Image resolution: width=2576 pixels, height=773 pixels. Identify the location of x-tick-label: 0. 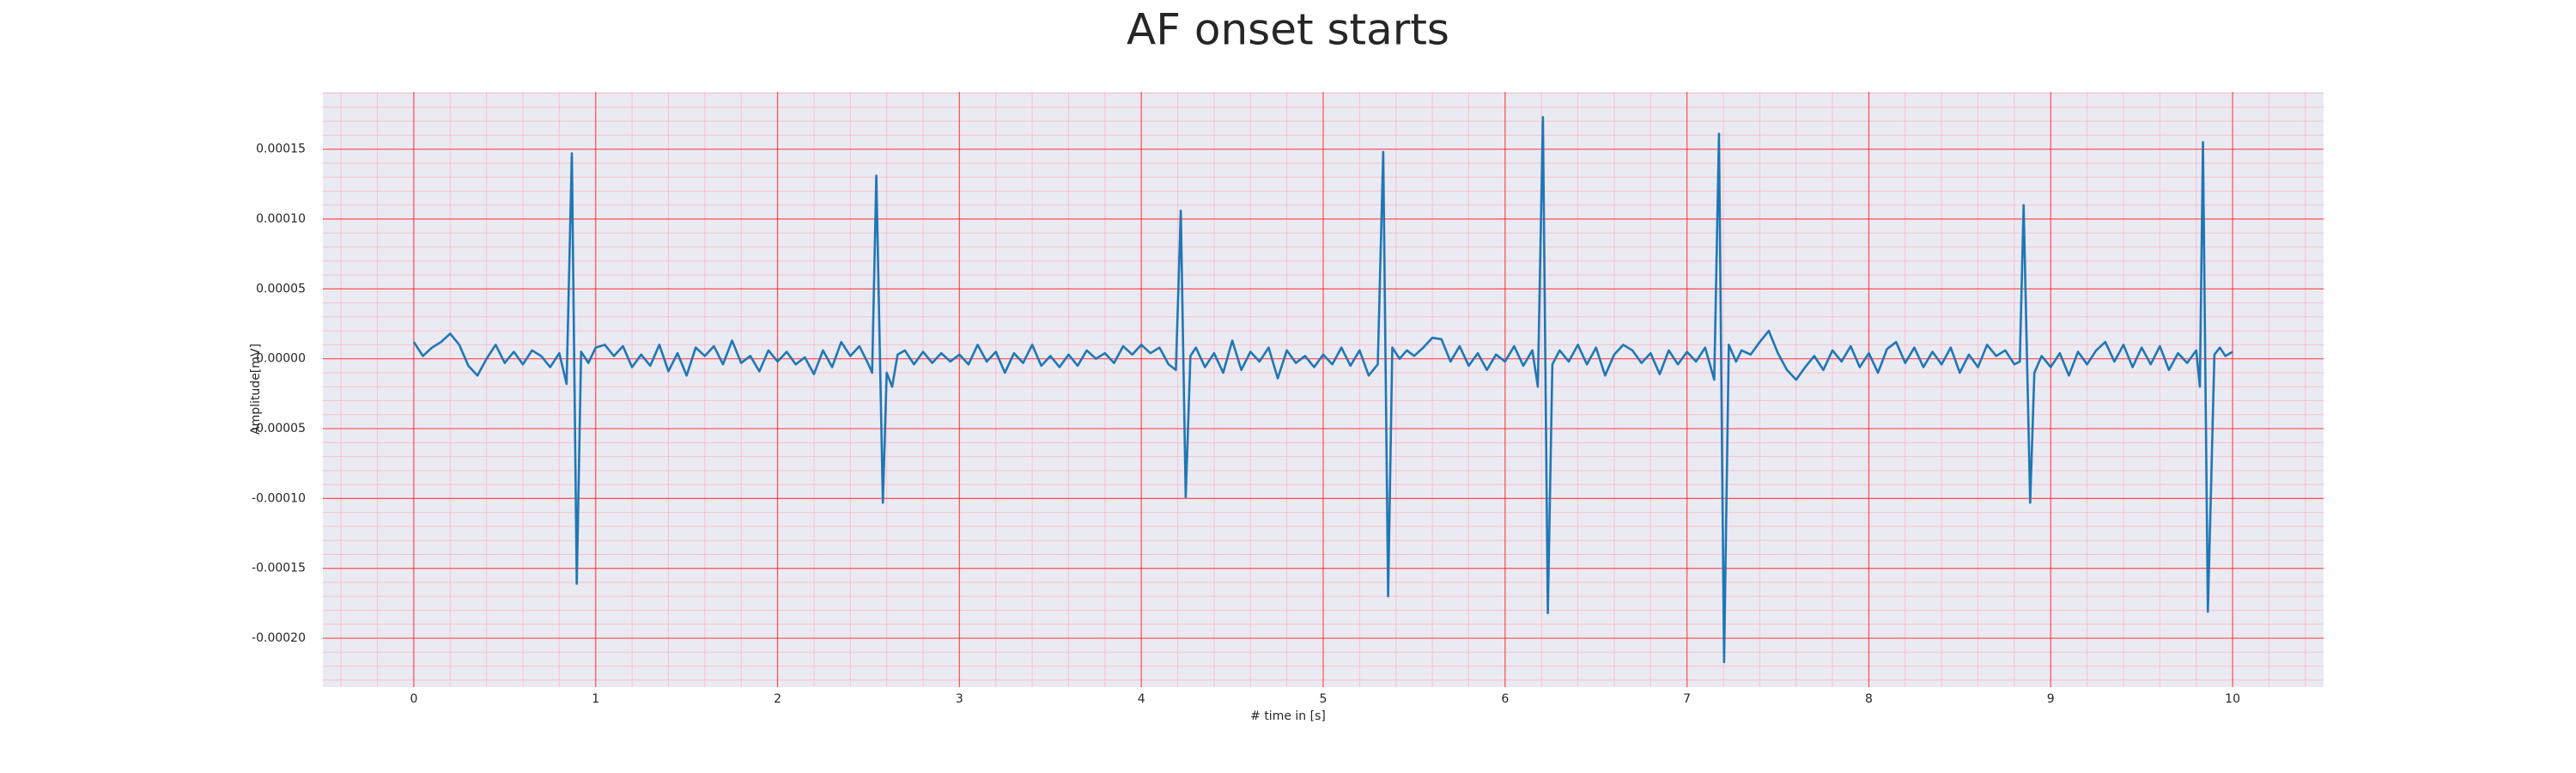
(413, 699).